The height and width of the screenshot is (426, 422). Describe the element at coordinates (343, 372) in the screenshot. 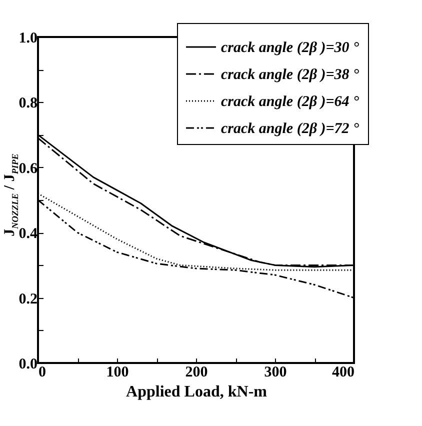

I see `x-tick-label: 400` at that location.